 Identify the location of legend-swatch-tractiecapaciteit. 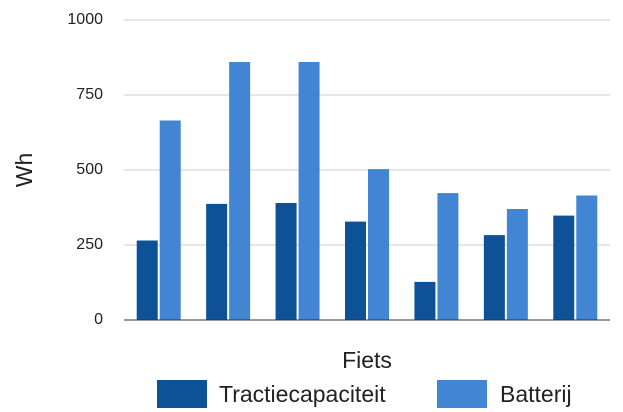
(182, 394).